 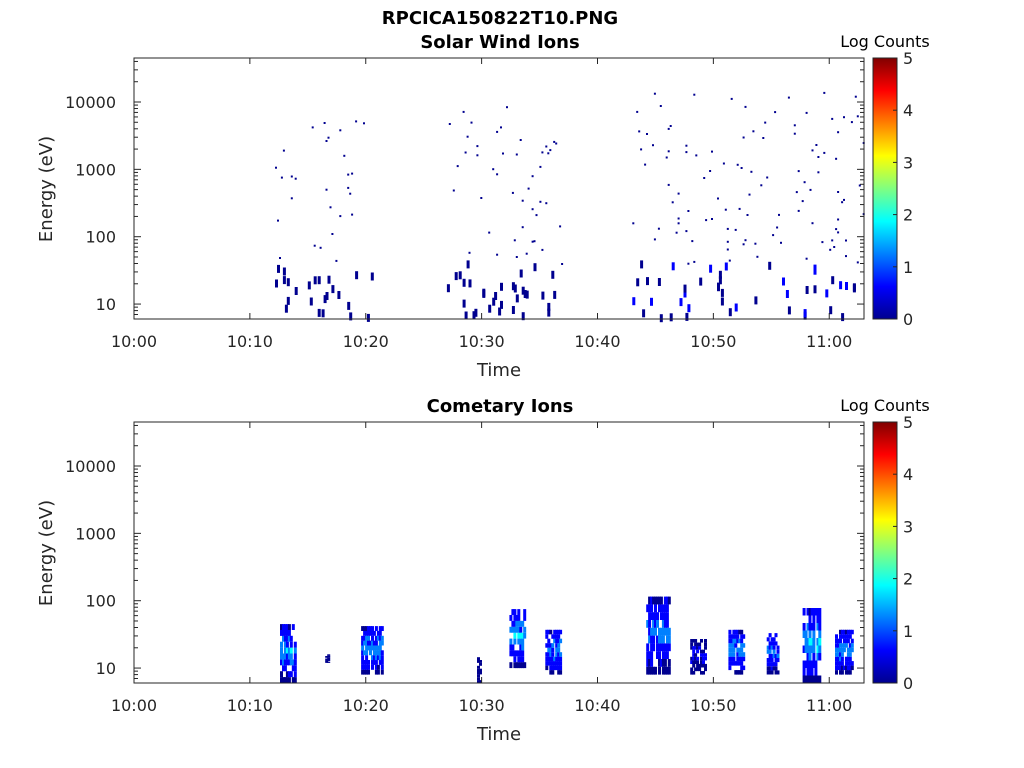 What do you see at coordinates (95, 169) in the screenshot?
I see `y-tick-label: 1000` at bounding box center [95, 169].